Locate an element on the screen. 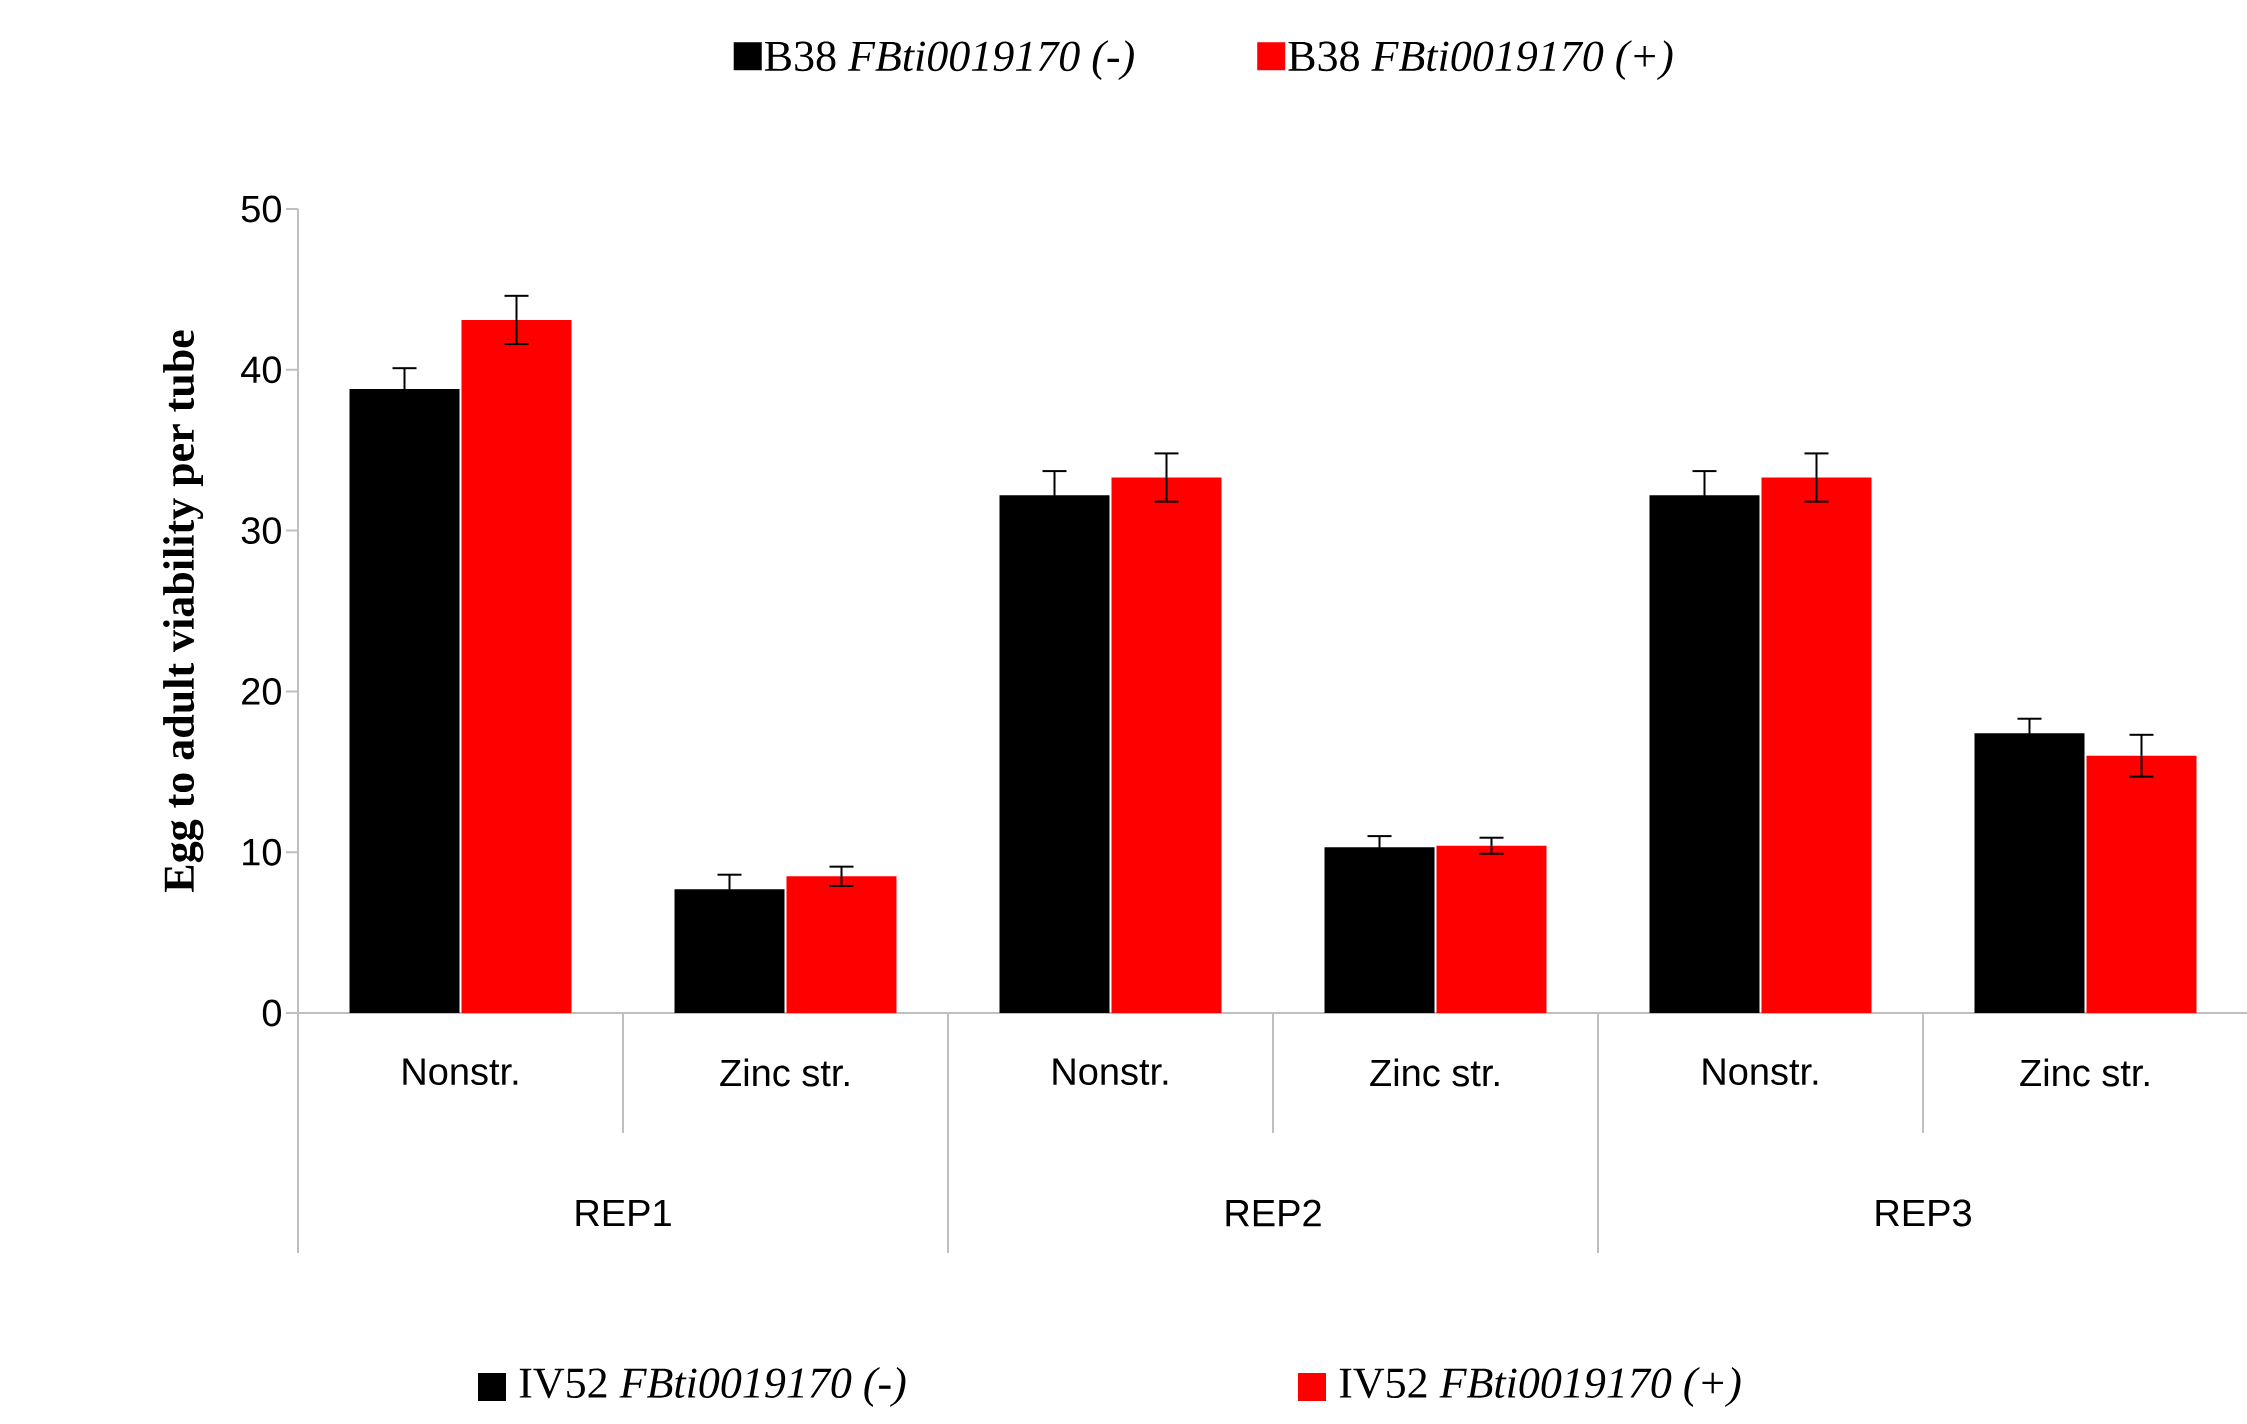 Image resolution: width=2247 pixels, height=1424 pixels. text: REP3 is located at coordinates (1923, 1213).